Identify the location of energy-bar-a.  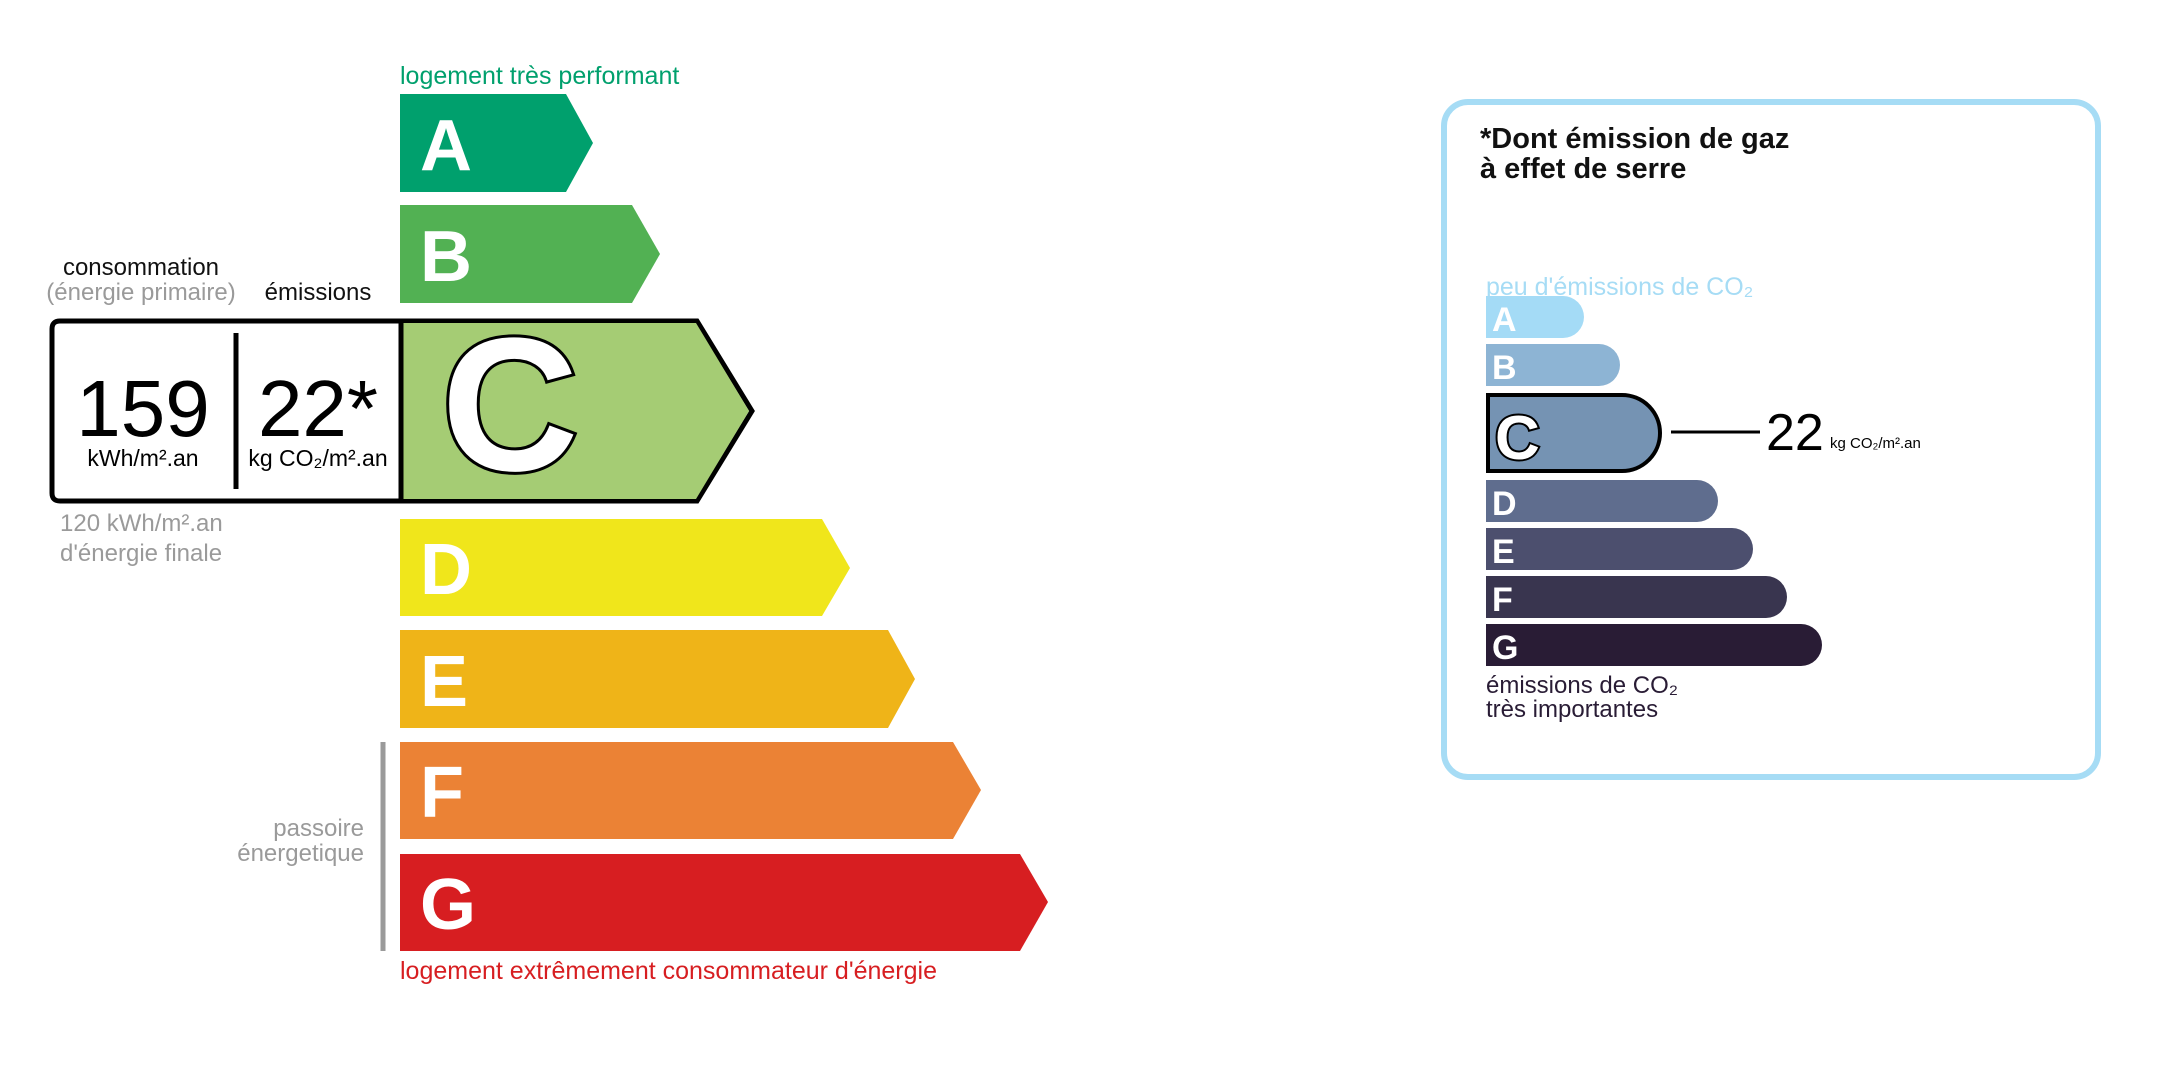
(496, 143).